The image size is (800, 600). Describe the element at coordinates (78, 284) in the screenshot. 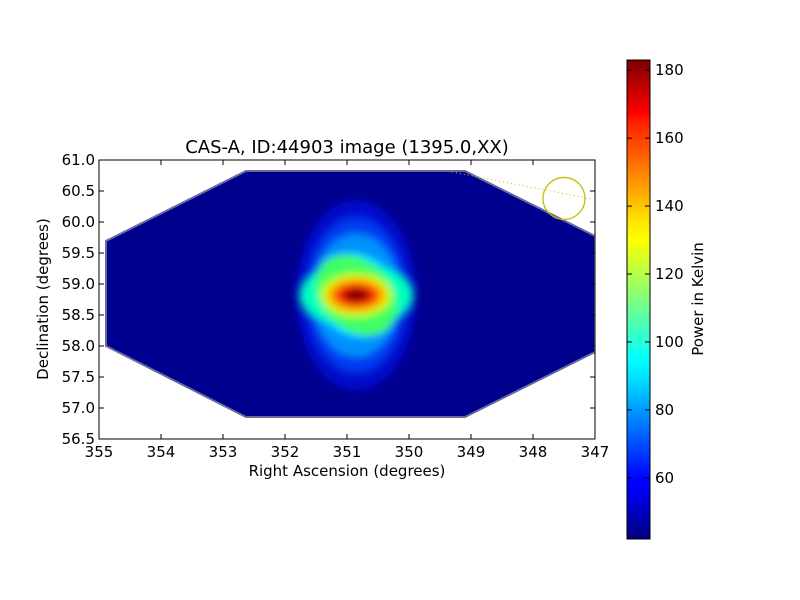

I see `y-tick-label: 59.0` at that location.